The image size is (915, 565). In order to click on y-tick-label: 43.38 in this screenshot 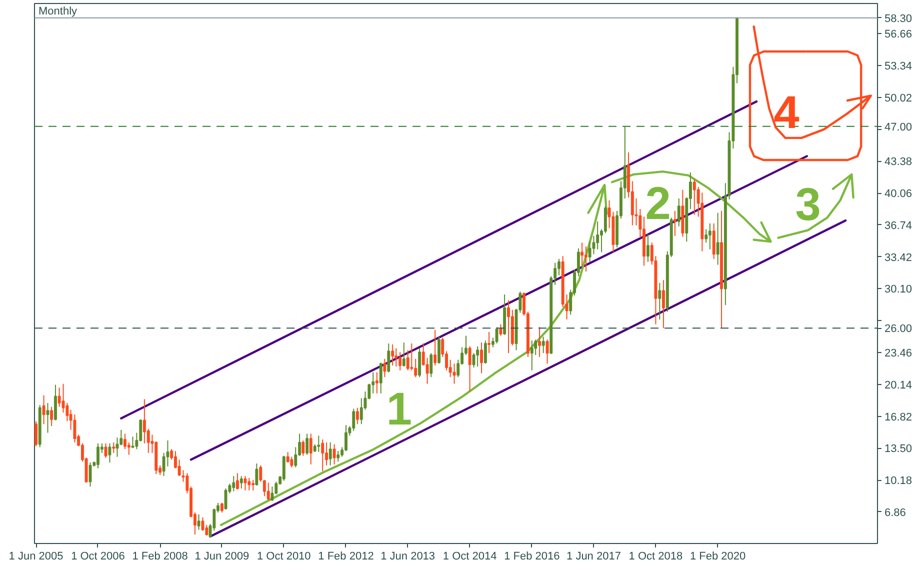, I will do `click(898, 162)`.